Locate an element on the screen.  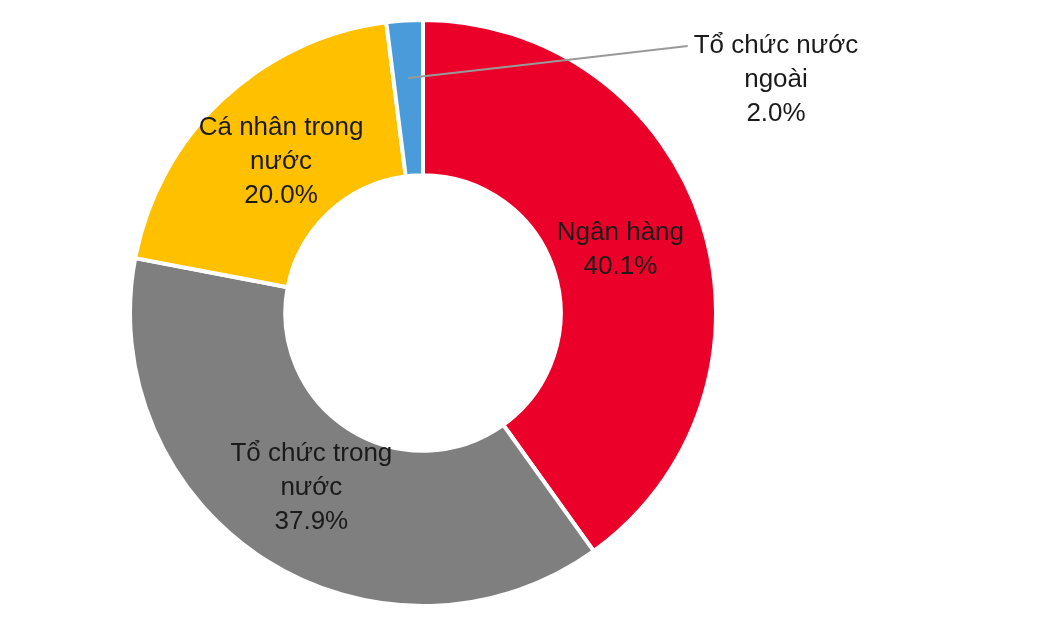
data-label: 2.0% is located at coordinates (776, 112).